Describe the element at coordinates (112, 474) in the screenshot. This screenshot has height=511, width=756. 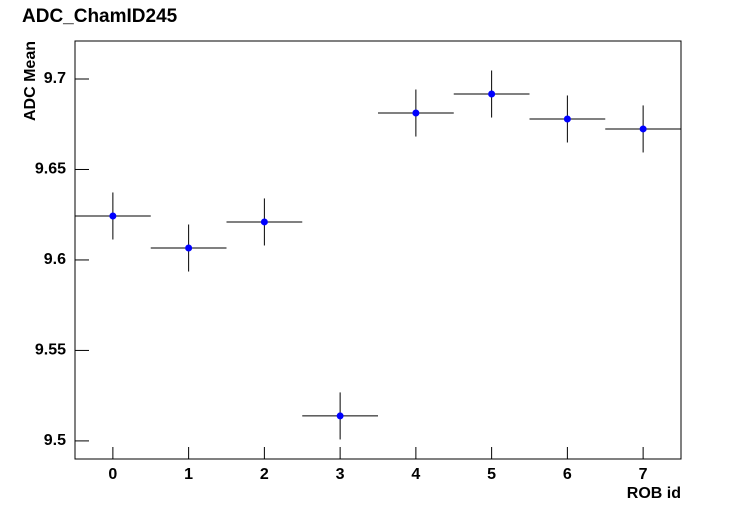
I see `x-tick-label: 0` at that location.